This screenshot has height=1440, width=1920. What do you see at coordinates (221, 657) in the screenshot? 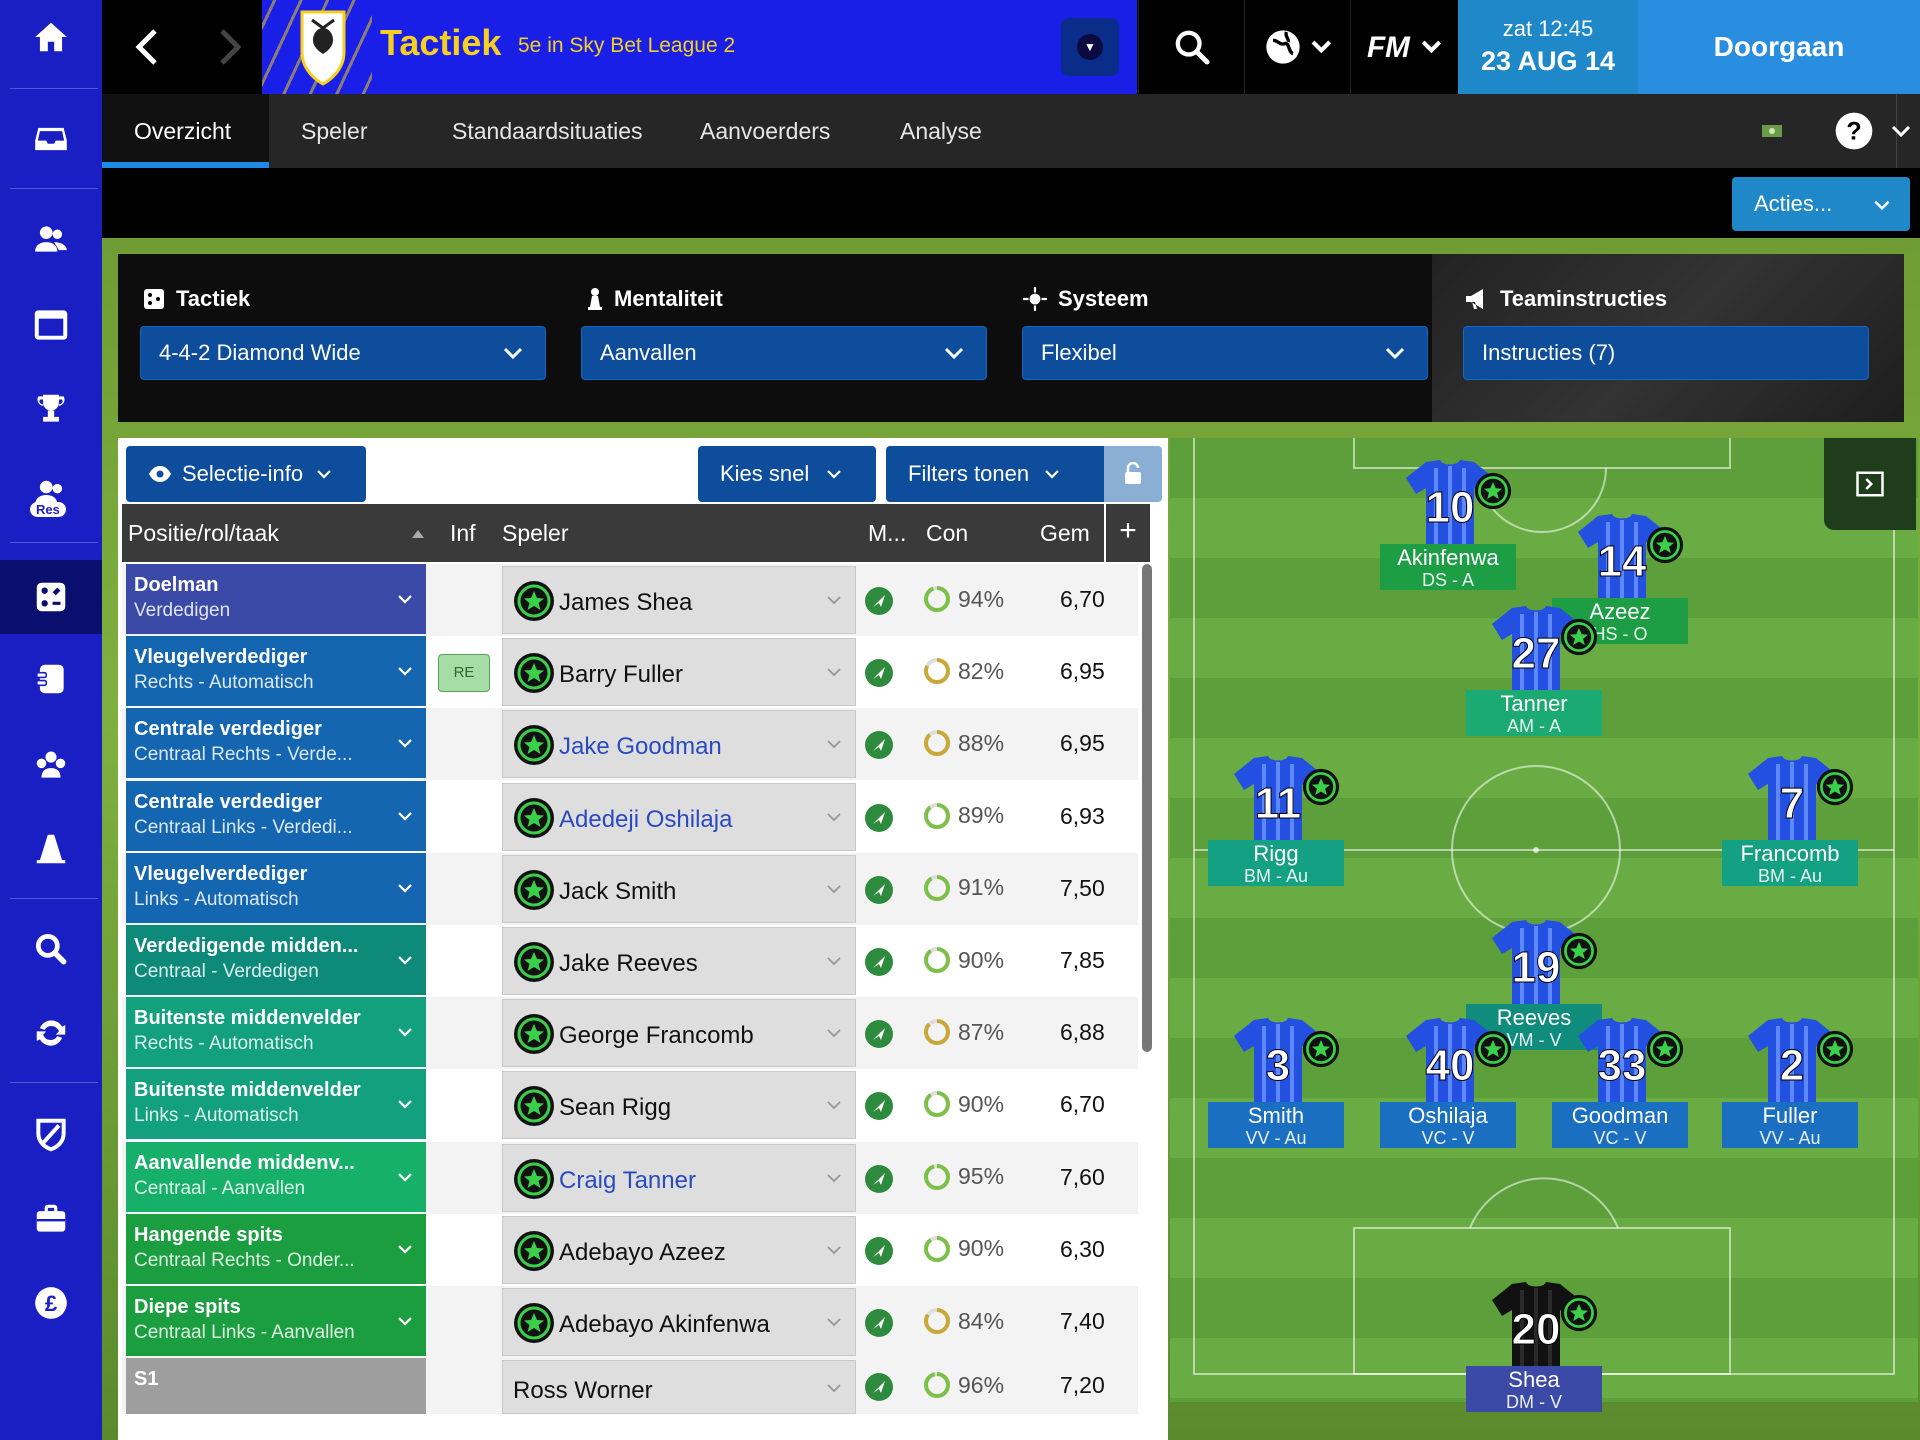
I see `position-name: Vleugelverdediger` at bounding box center [221, 657].